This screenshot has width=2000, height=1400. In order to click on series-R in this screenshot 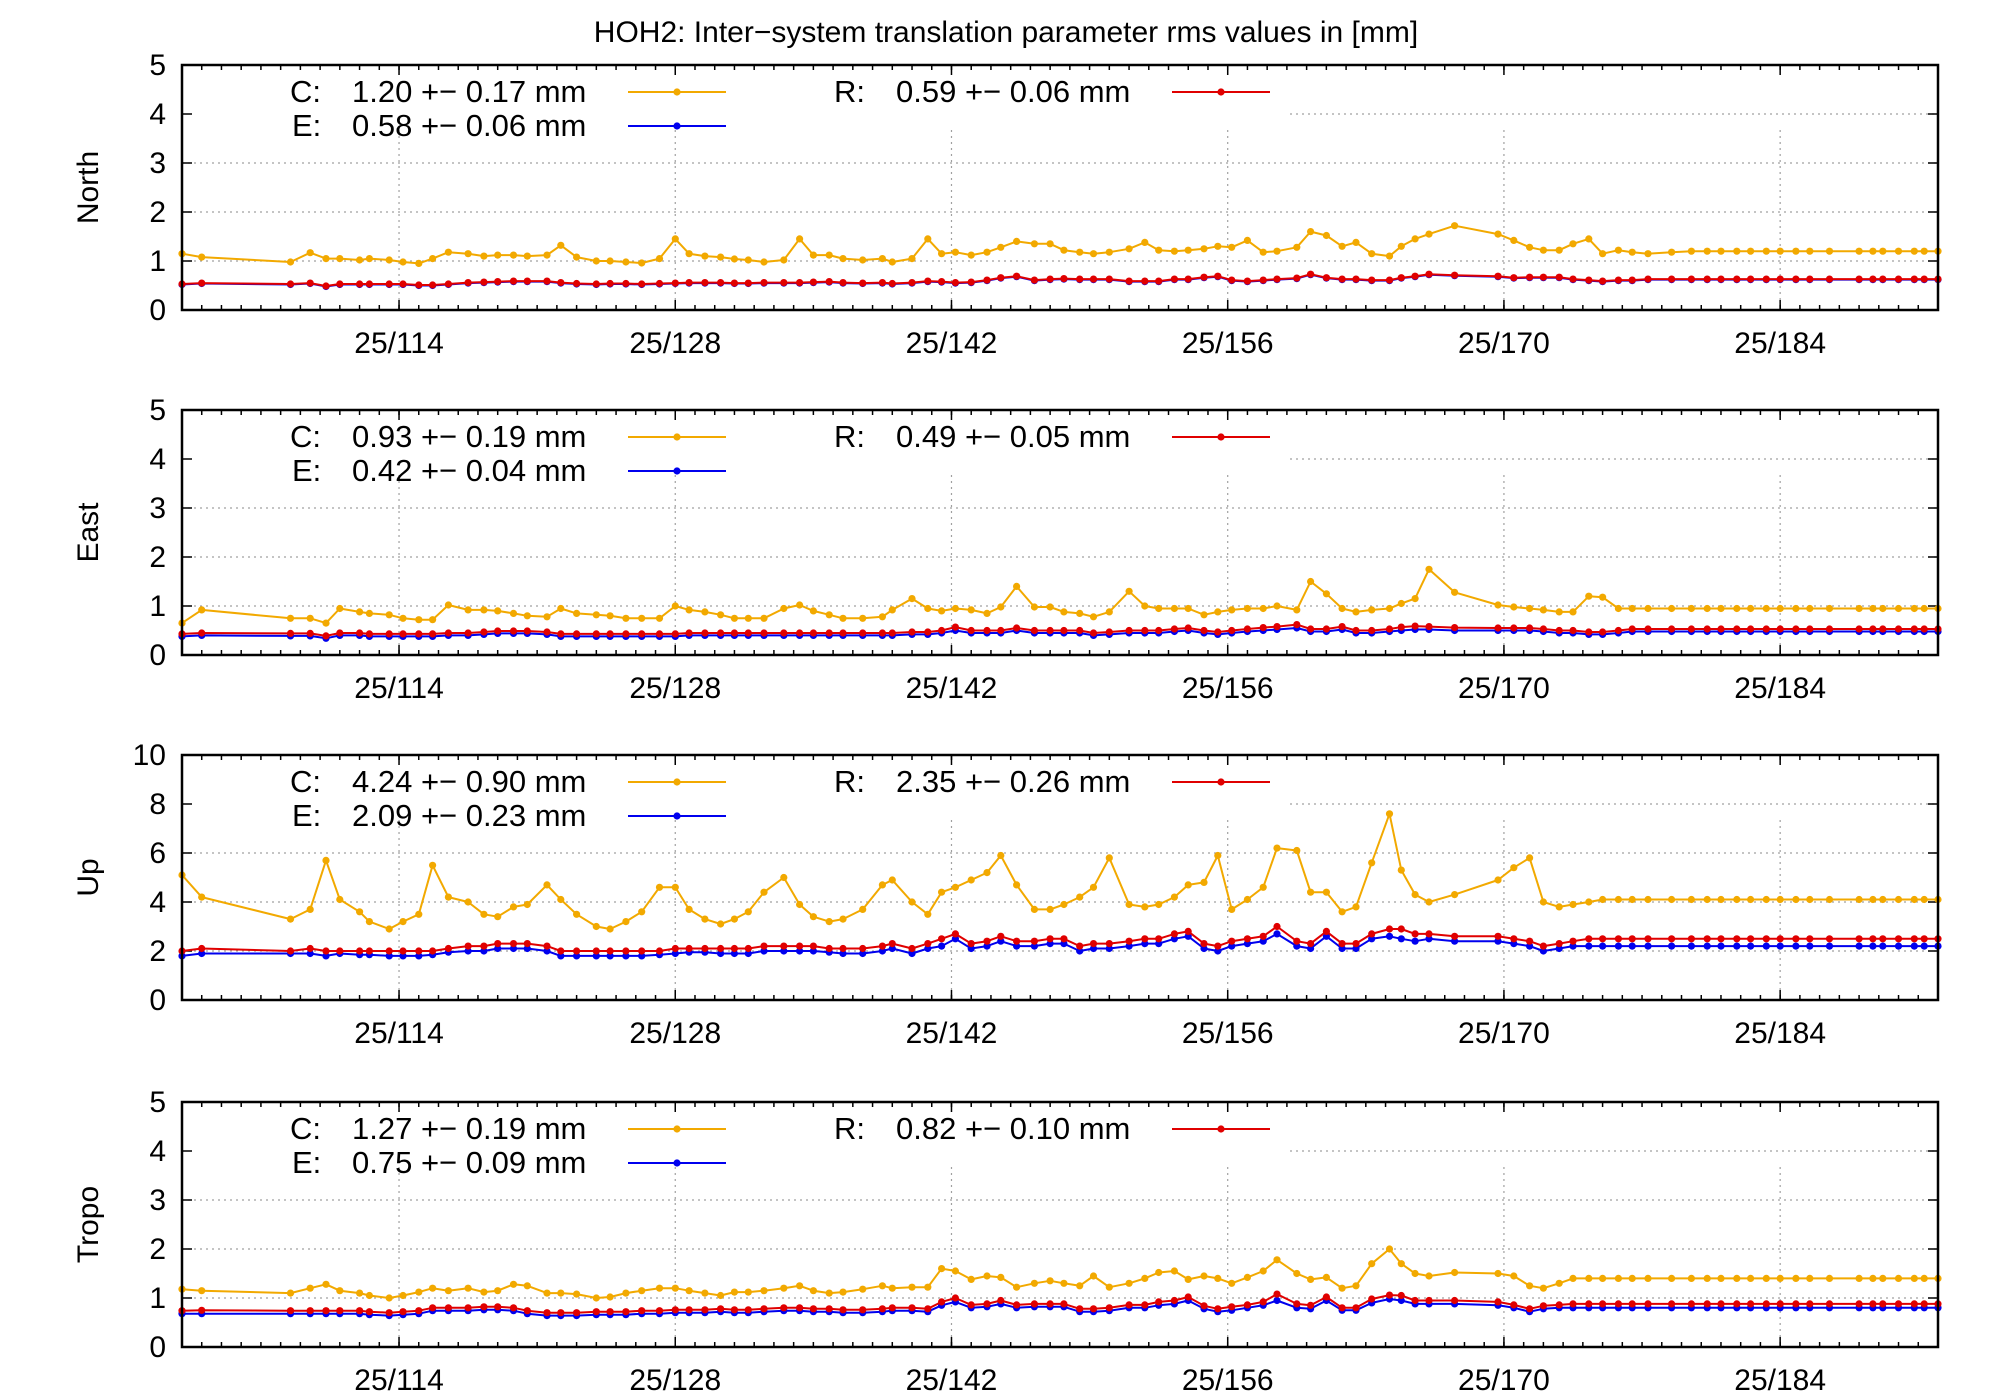, I will do `click(1060, 280)`.